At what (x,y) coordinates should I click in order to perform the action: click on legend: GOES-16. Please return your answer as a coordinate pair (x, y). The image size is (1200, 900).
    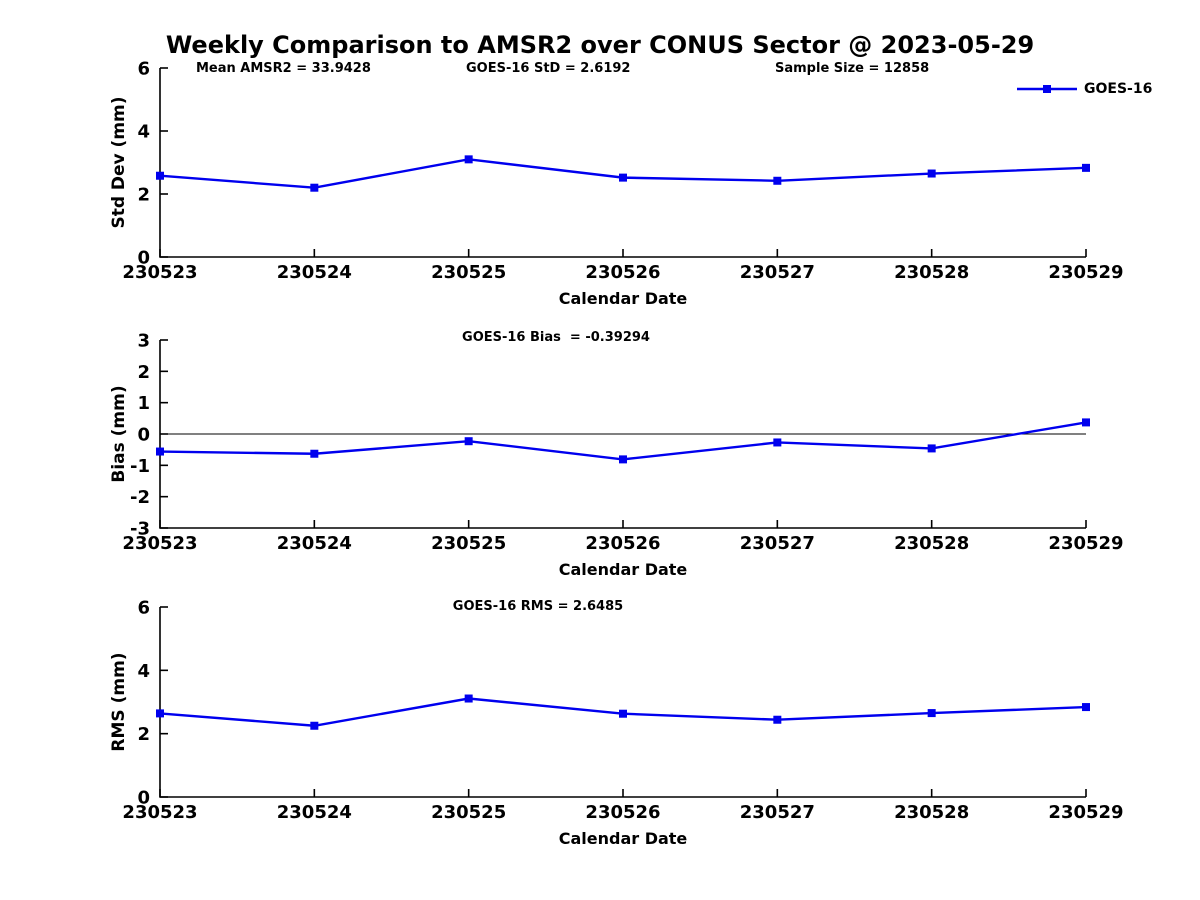
    Looking at the image, I should click on (1084, 89).